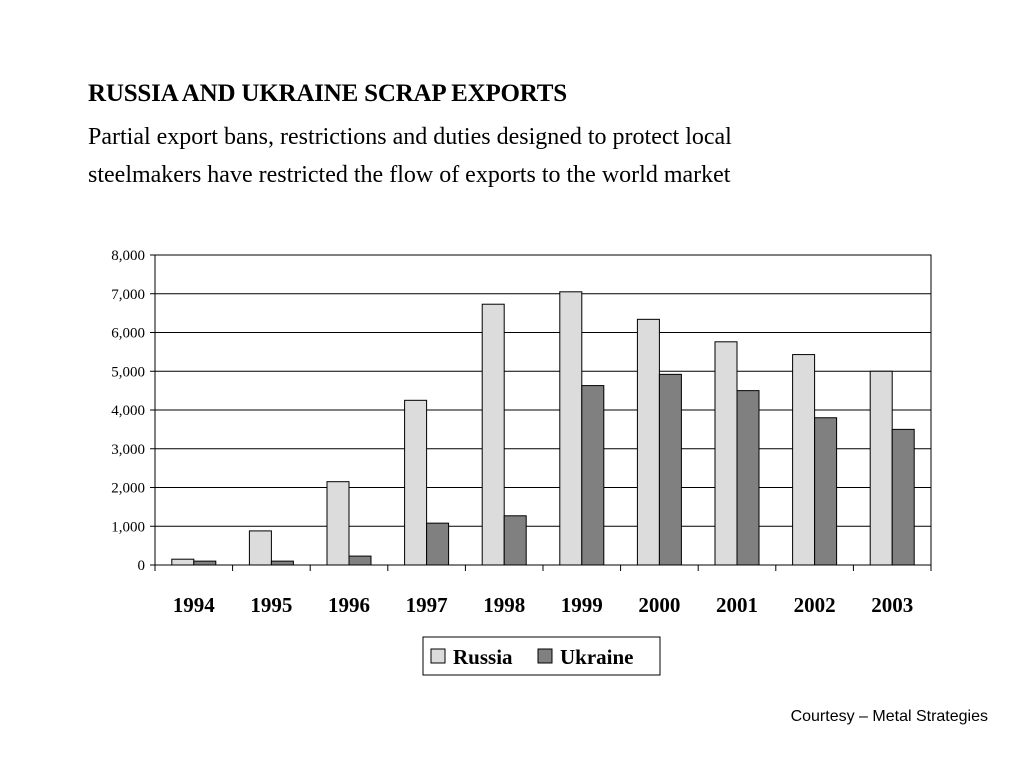 This screenshot has width=1024, height=768. I want to click on bar-russia-1995, so click(260, 548).